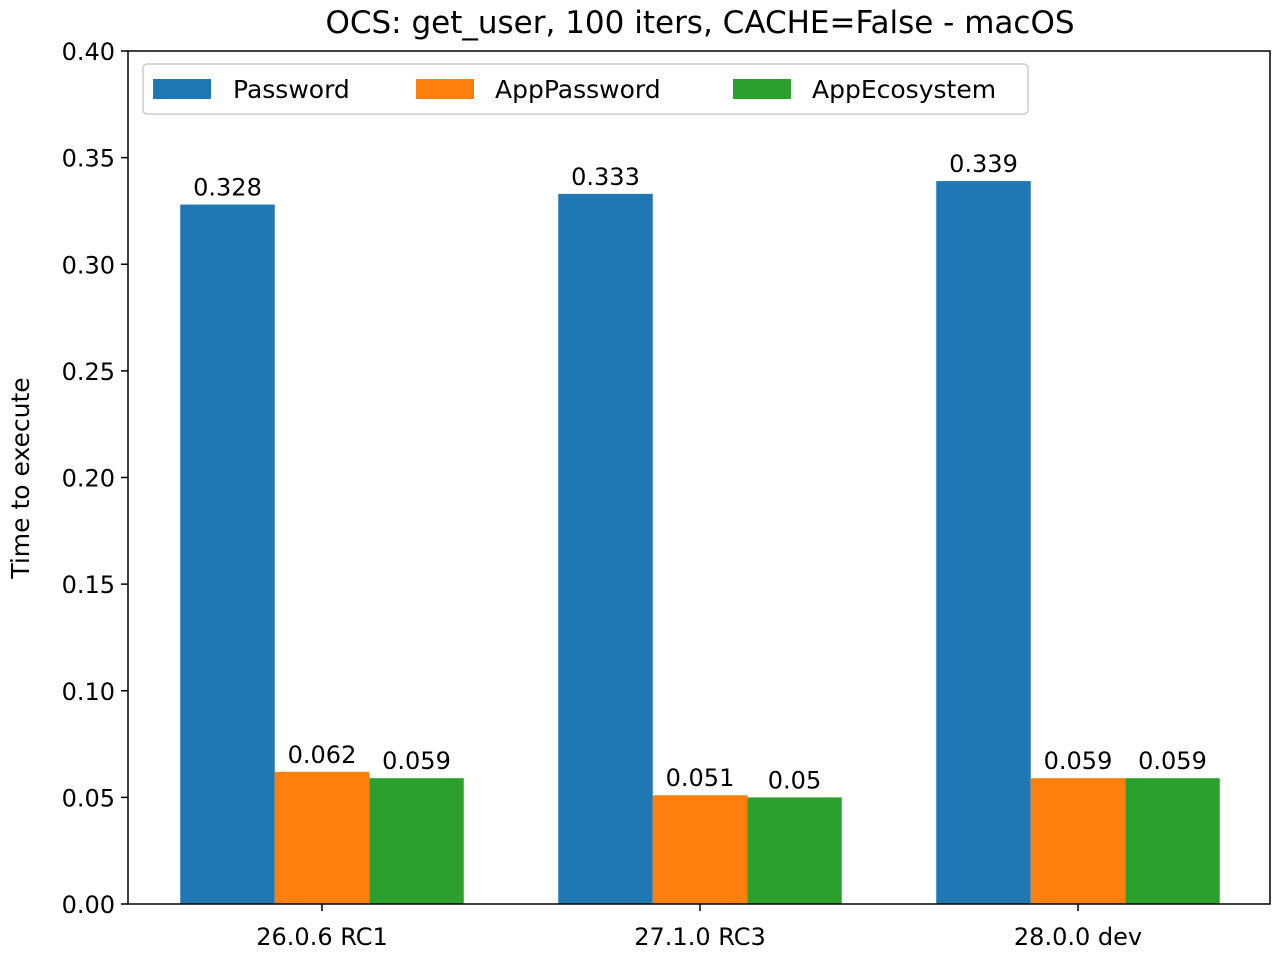 The width and height of the screenshot is (1280, 964). Describe the element at coordinates (1078, 761) in the screenshot. I see `data-label-apppassword-2: 0.059` at that location.